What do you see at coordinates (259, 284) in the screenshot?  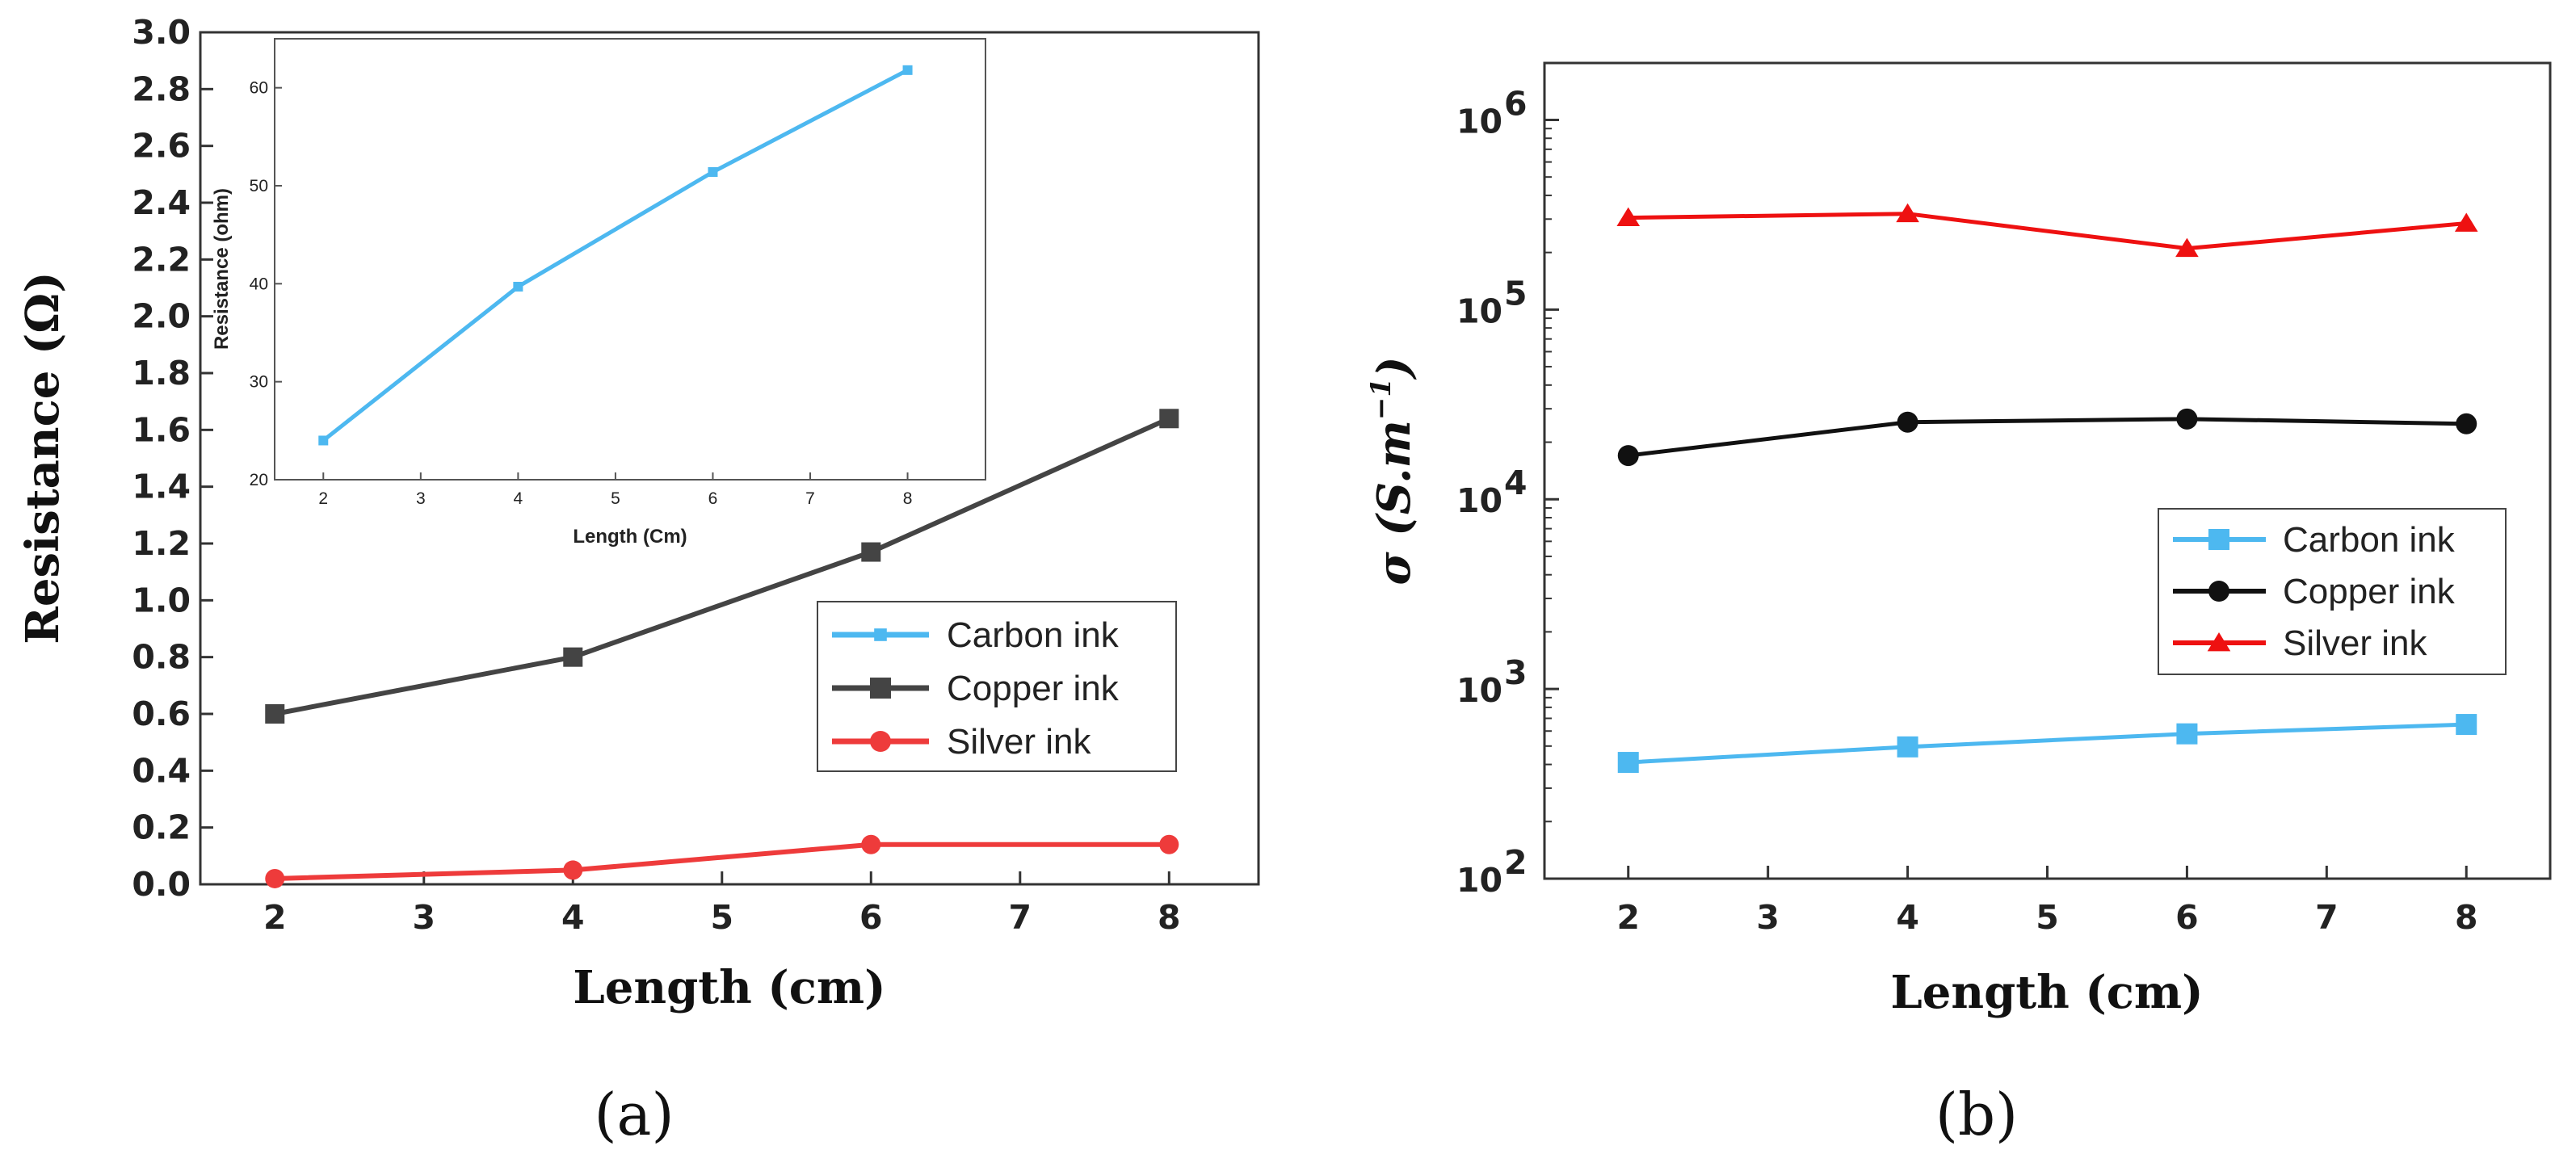 I see `inset-y-tick-label: 40` at bounding box center [259, 284].